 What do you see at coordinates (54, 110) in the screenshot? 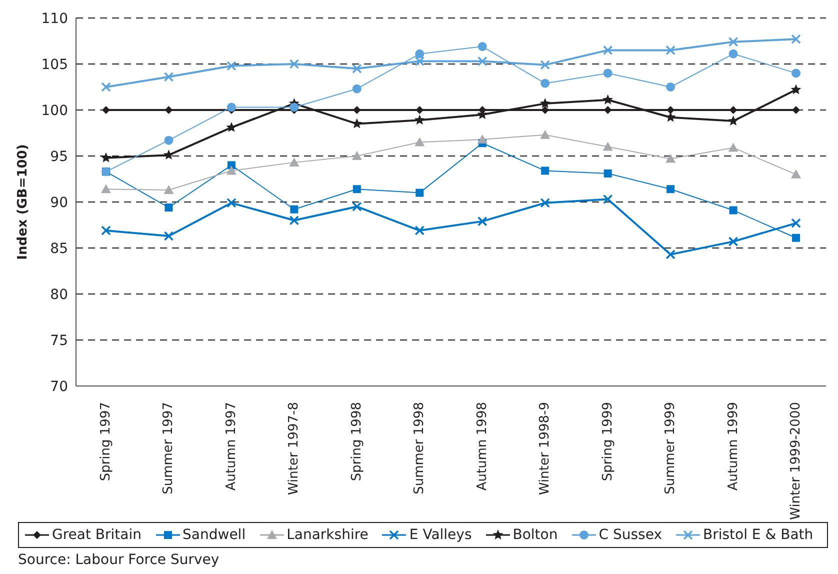
I see `y-tick-label: 100` at bounding box center [54, 110].